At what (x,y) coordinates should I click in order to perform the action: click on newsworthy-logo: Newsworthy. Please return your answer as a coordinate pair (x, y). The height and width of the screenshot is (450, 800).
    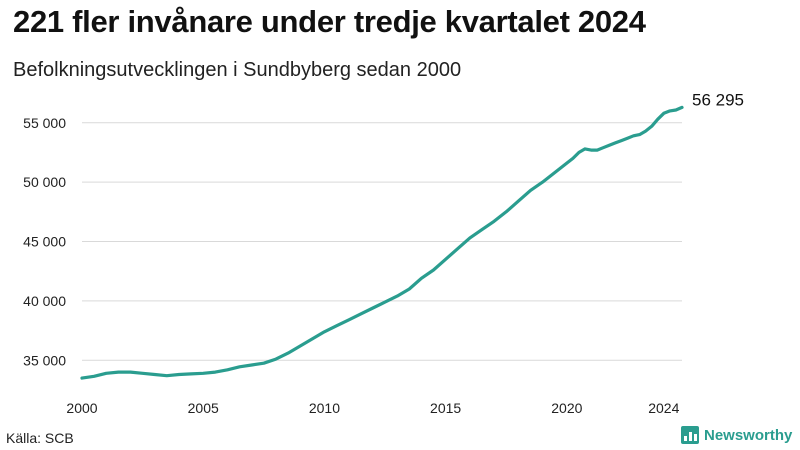
    Looking at the image, I should click on (736, 435).